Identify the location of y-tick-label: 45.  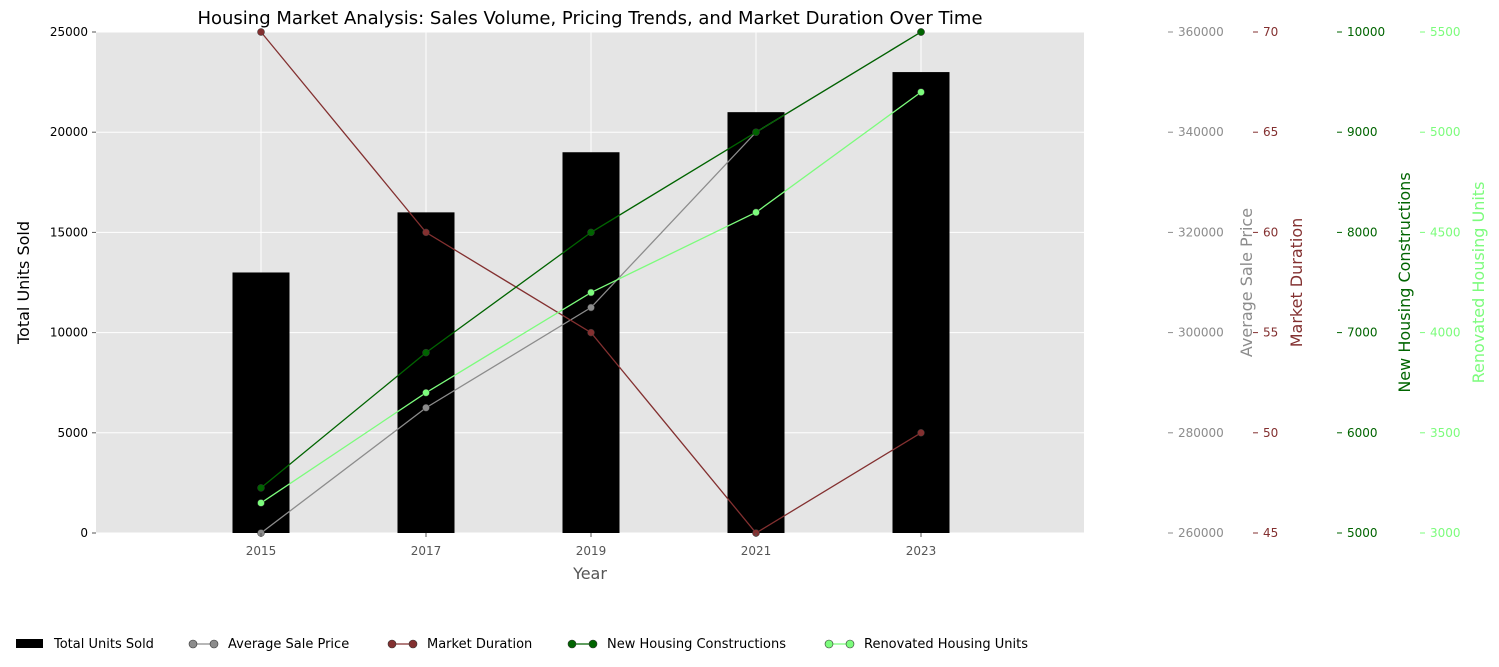
(1270, 533).